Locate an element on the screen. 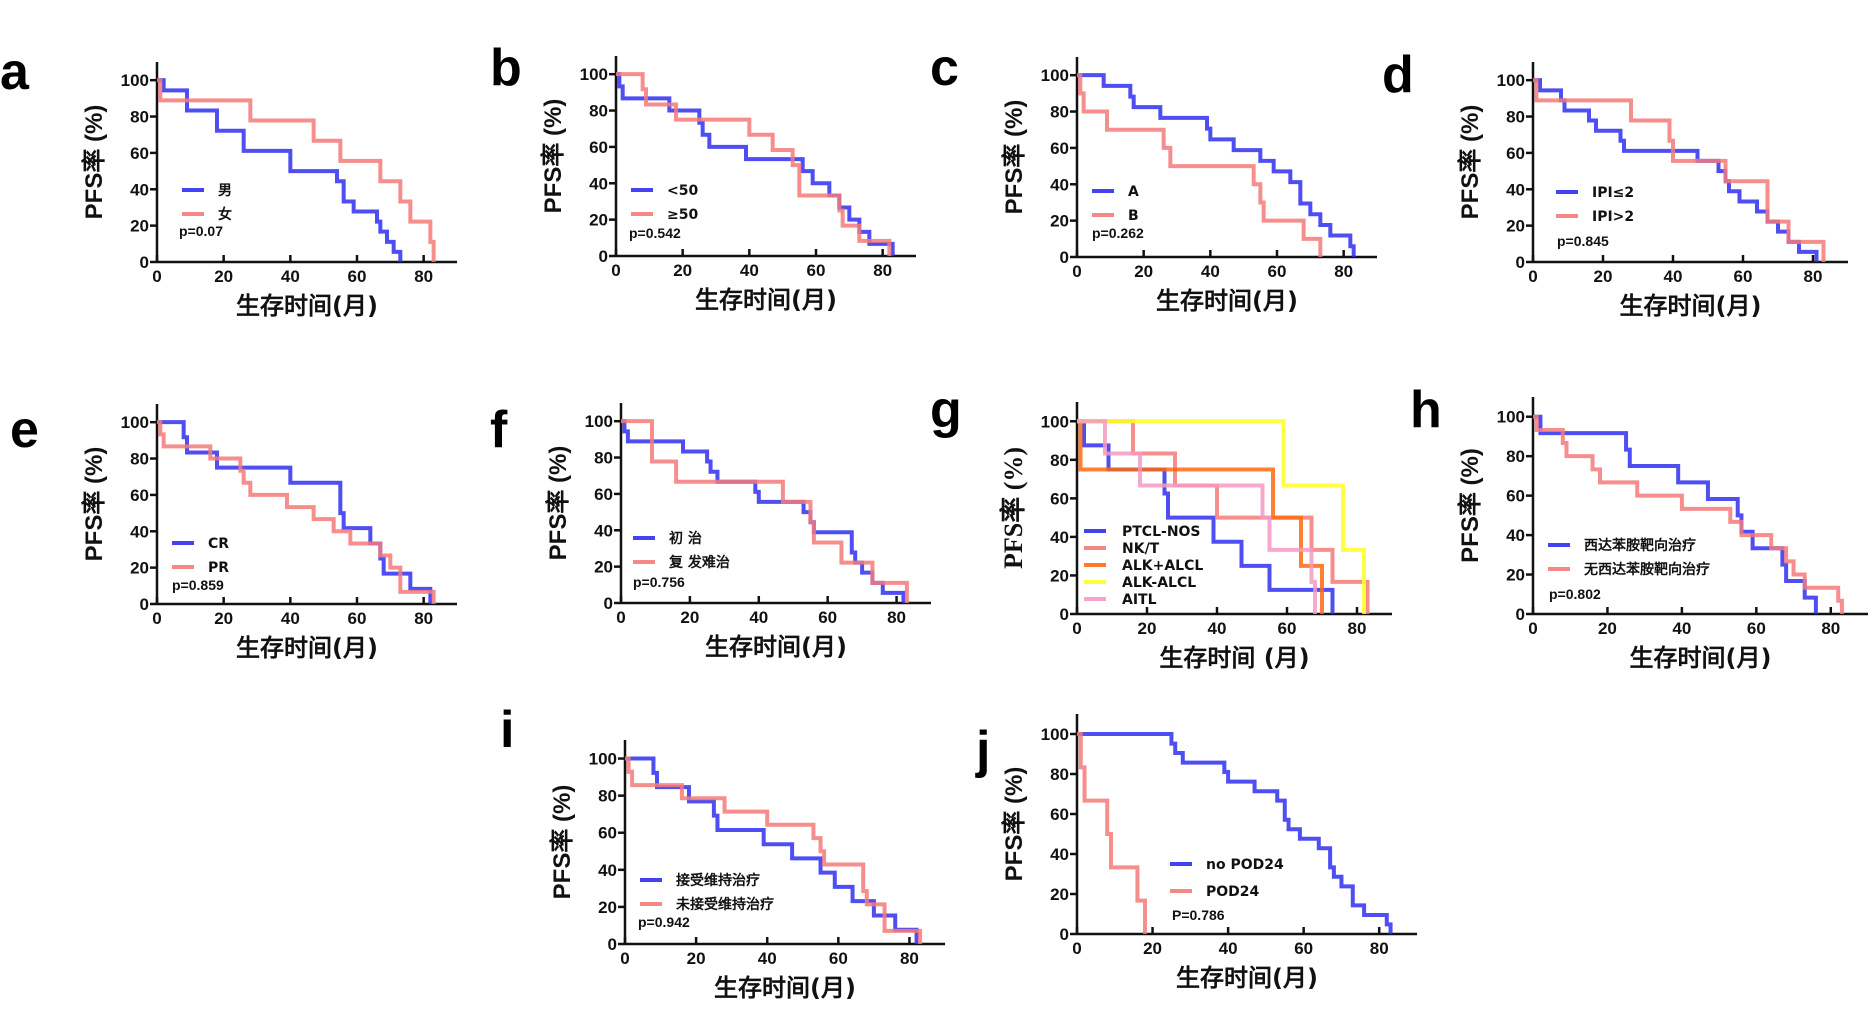  legend-label: 未接受维持治疗 is located at coordinates (725, 904).